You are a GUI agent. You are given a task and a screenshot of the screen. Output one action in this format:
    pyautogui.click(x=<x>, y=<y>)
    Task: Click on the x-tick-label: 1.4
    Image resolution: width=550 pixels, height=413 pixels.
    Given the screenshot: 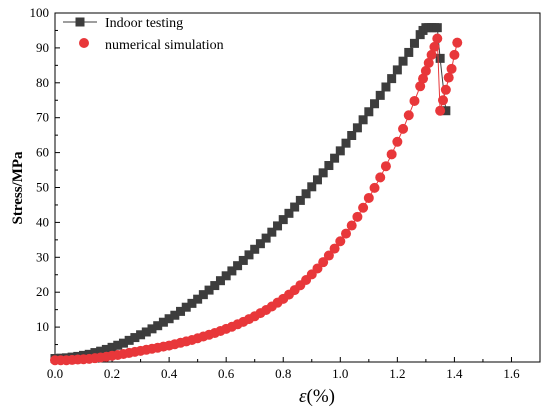 What is the action you would take?
    pyautogui.click(x=454, y=373)
    